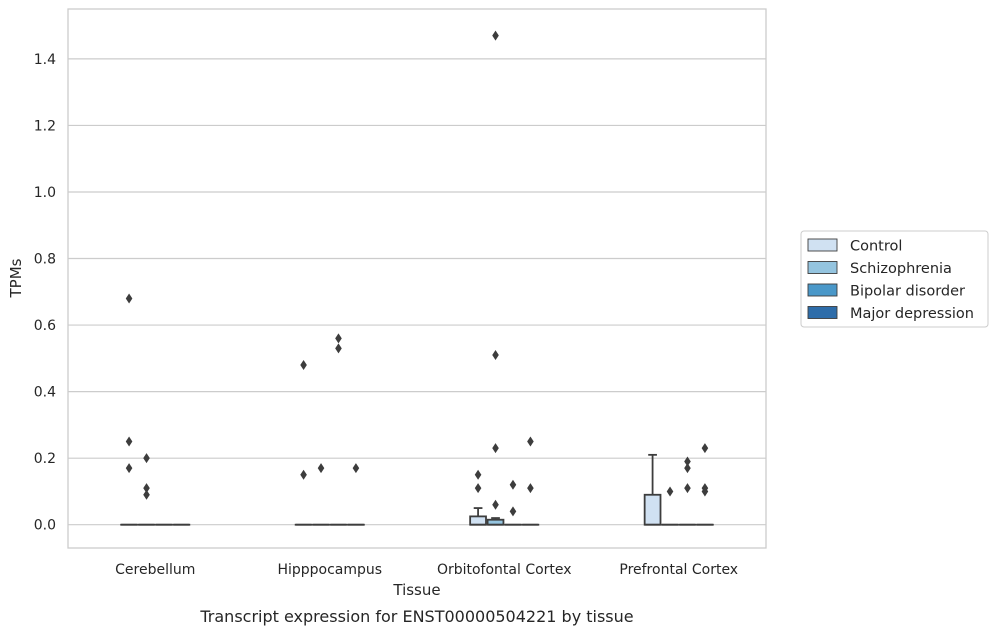  What do you see at coordinates (155, 570) in the screenshot?
I see `x-tick-label: Cerebellum` at bounding box center [155, 570].